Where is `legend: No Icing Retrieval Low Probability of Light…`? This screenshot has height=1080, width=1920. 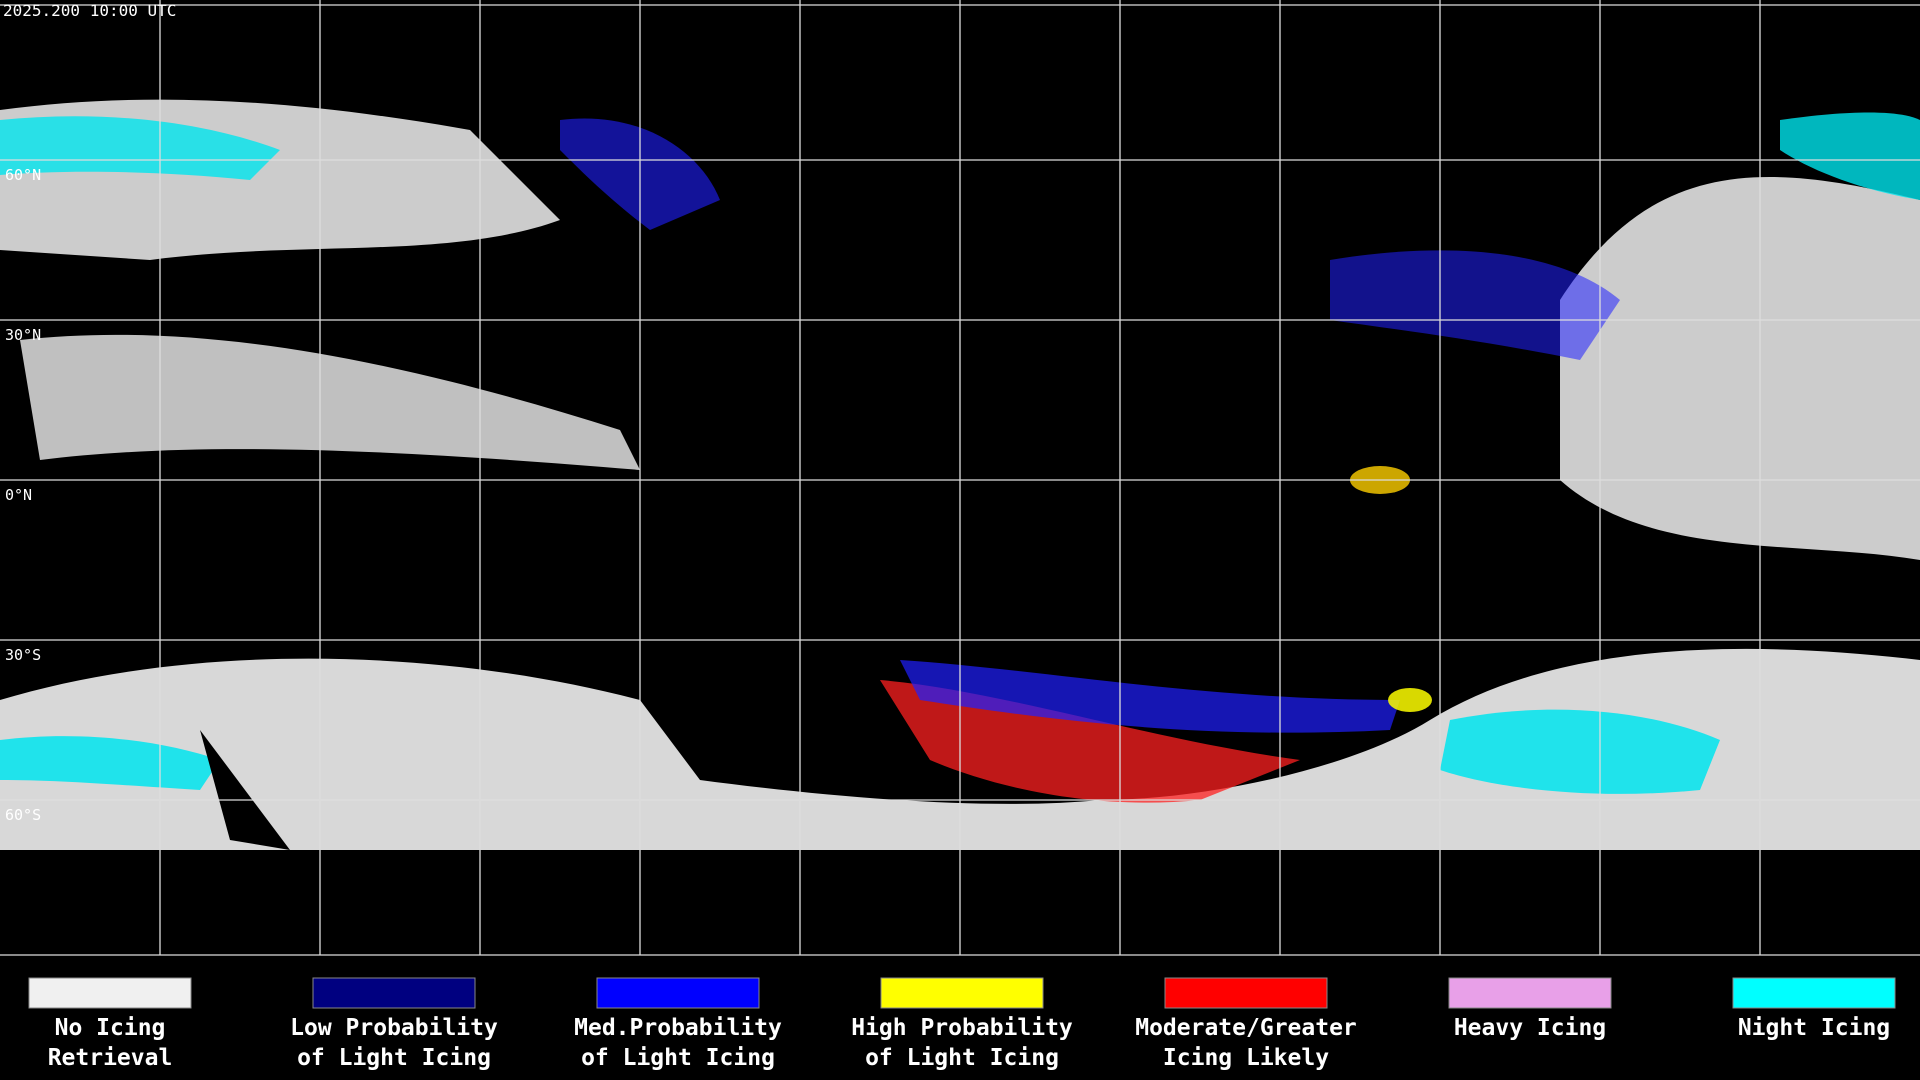
legend: No Icing Retrieval Low Probability of Light… is located at coordinates (962, 1024).